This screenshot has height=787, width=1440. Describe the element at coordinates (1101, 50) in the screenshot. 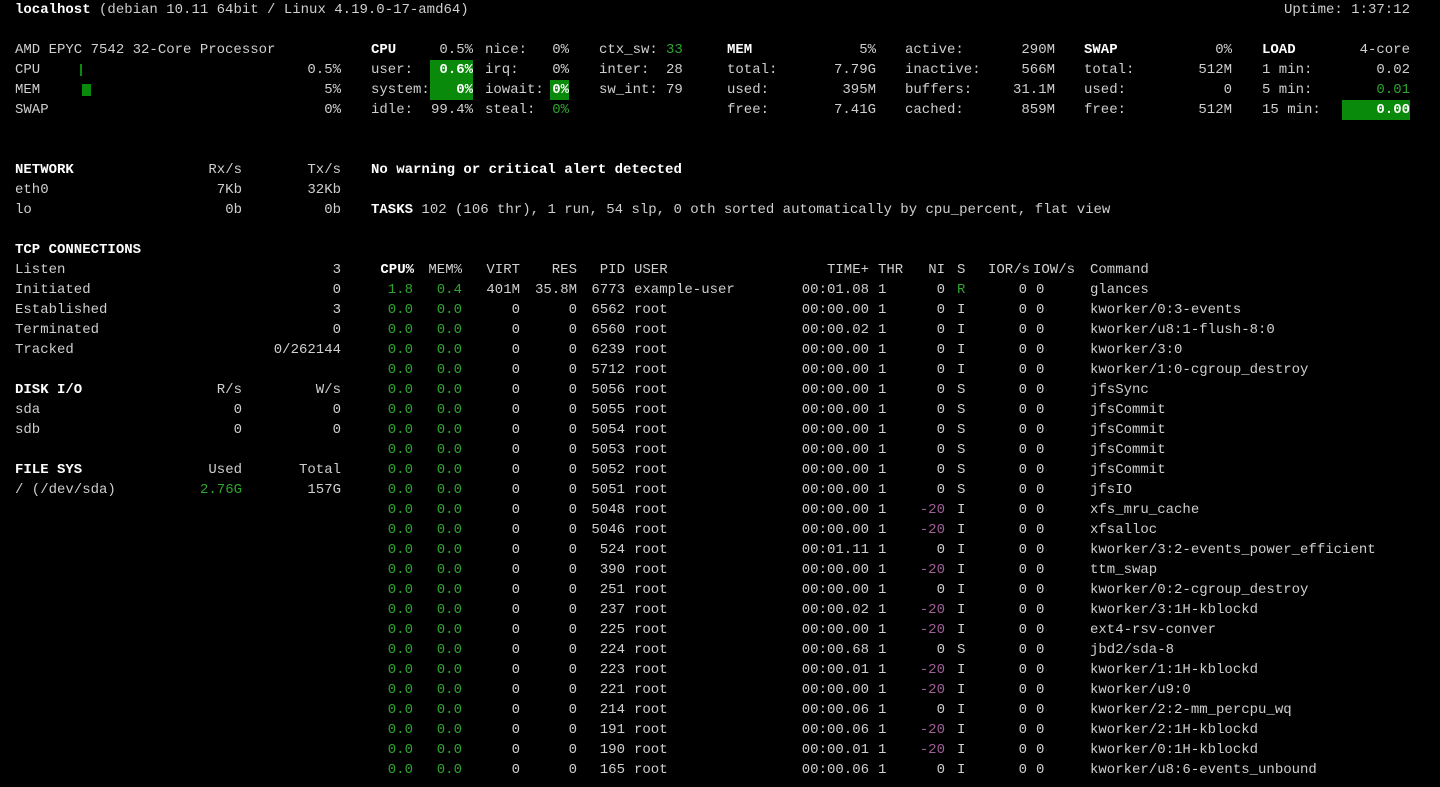

I see `swap-title: SWAP` at that location.